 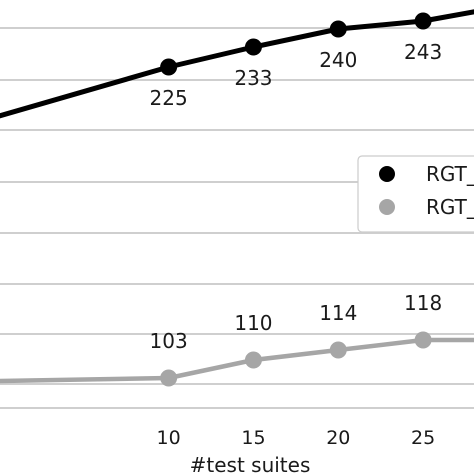 What do you see at coordinates (415, 194) in the screenshot?
I see `legend: RGT_ RGT_` at bounding box center [415, 194].